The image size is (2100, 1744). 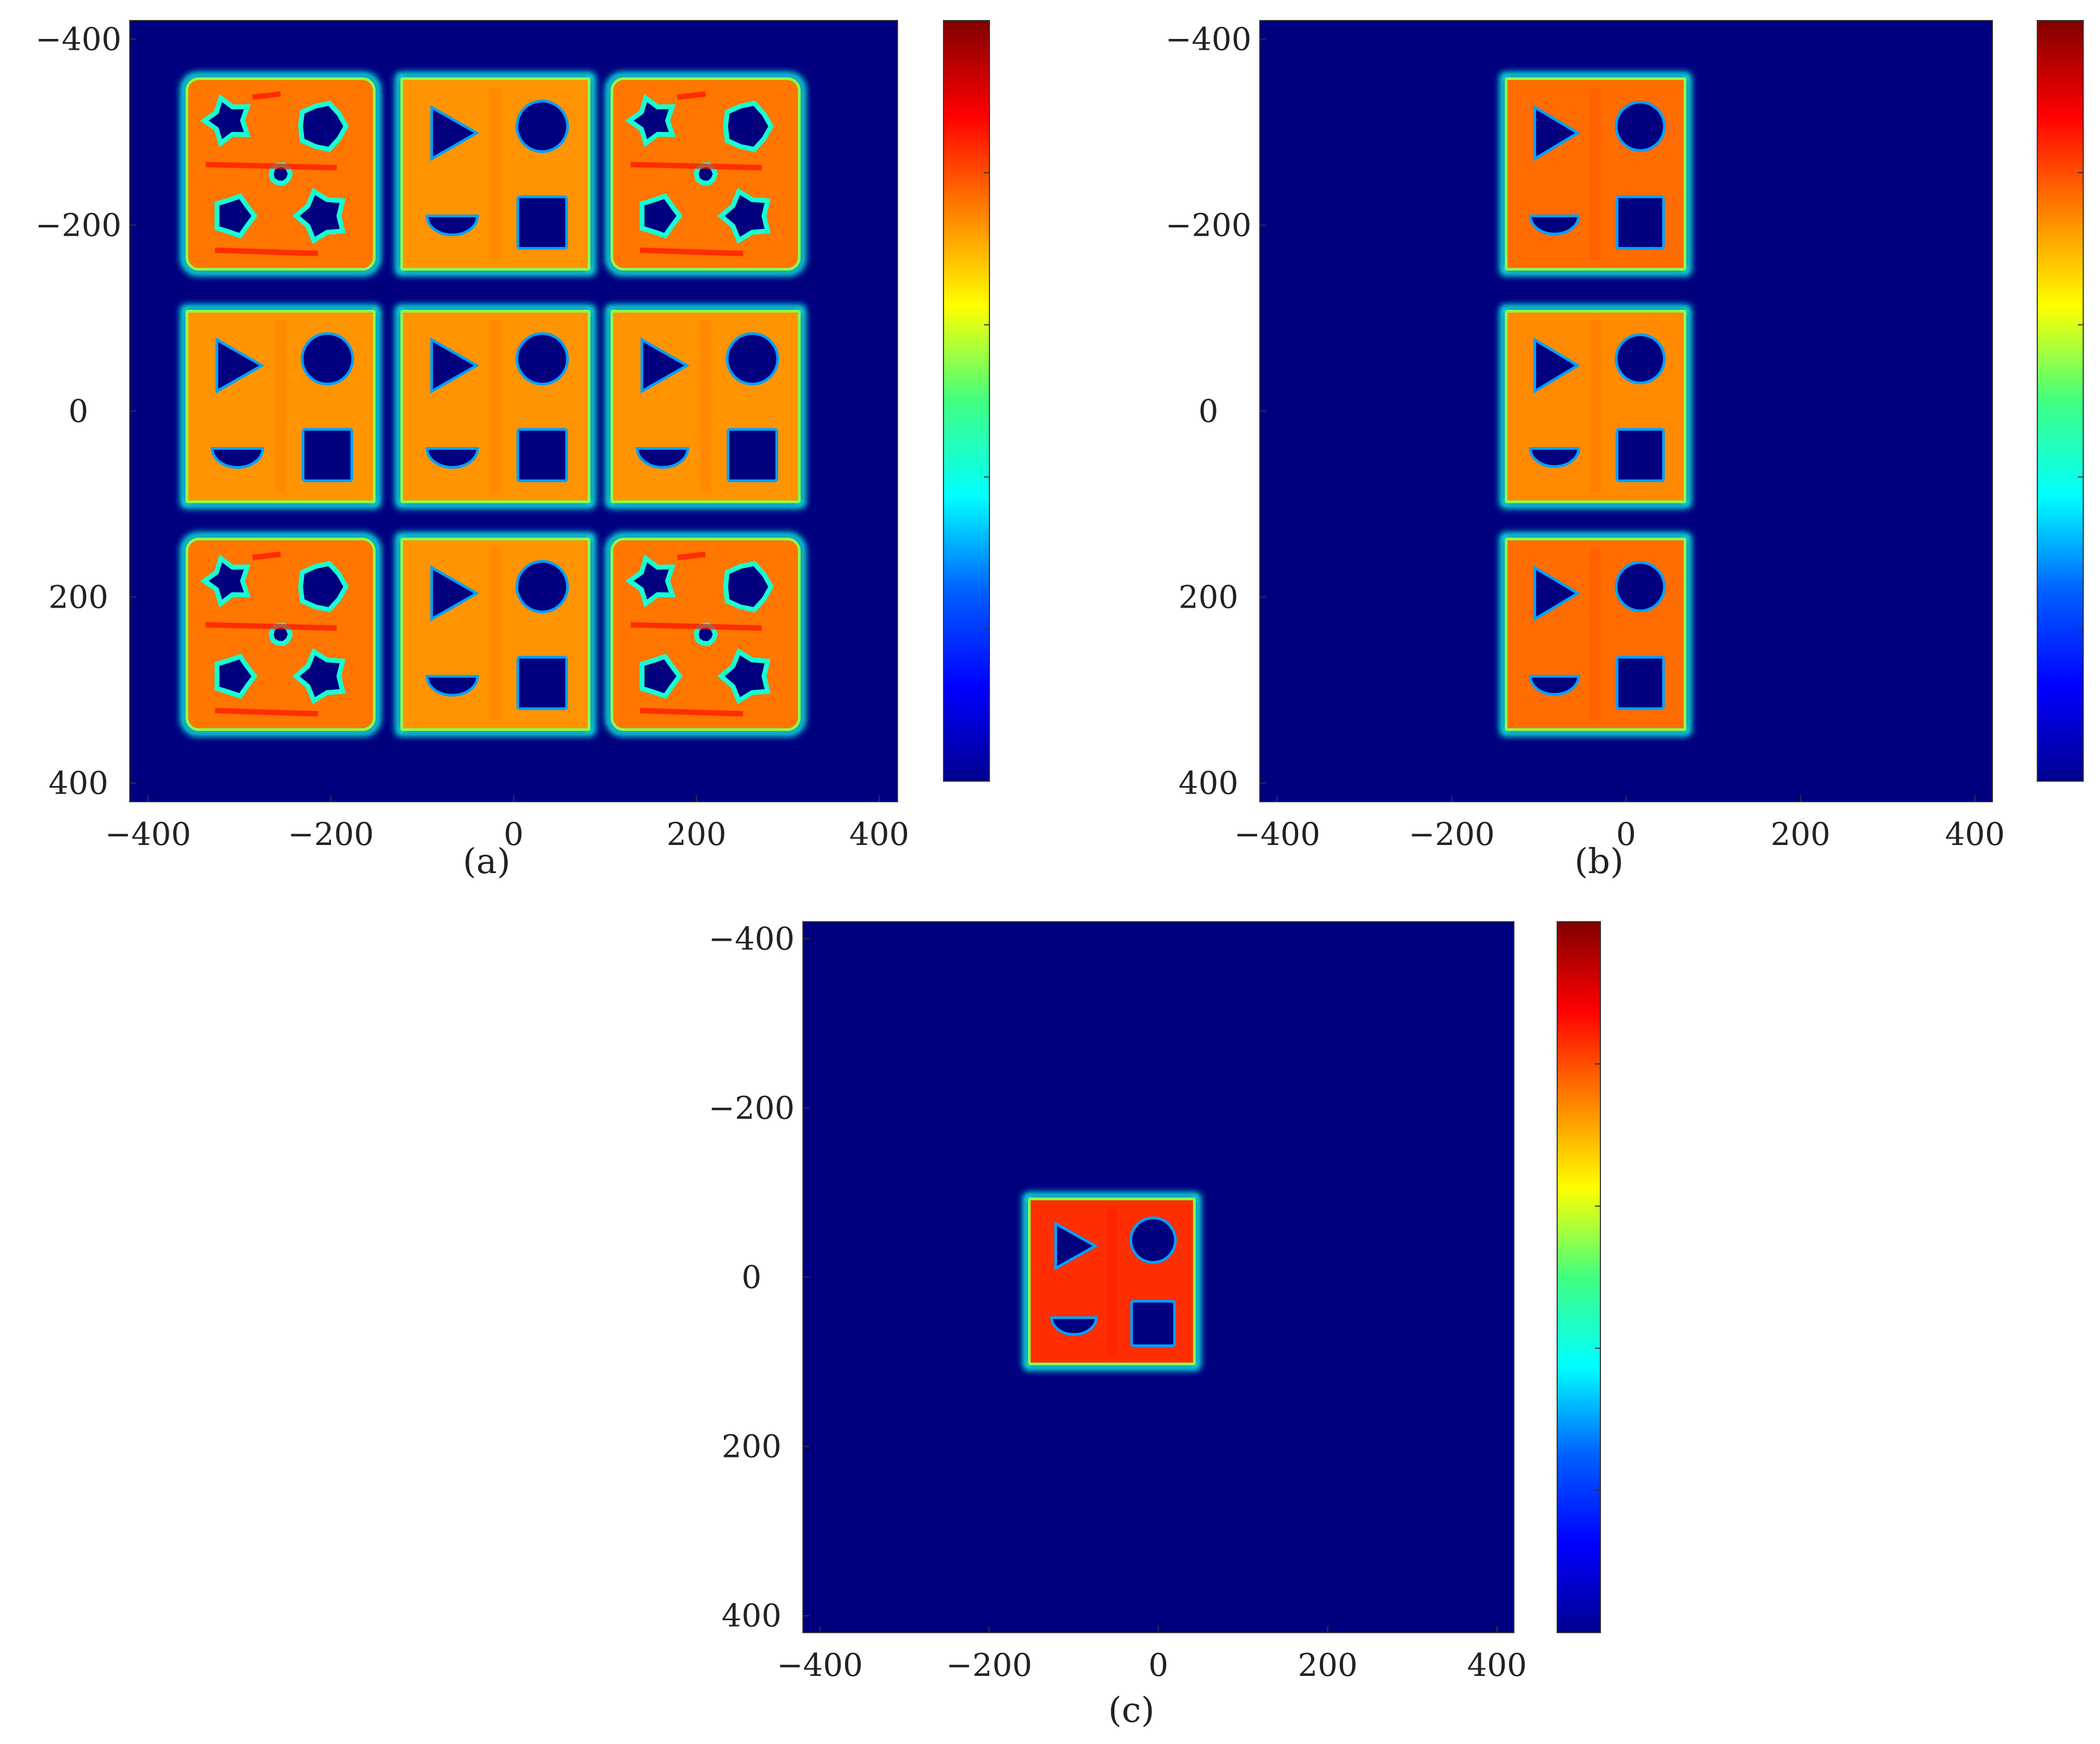 I want to click on x-tick-label: −400, so click(x=820, y=1665).